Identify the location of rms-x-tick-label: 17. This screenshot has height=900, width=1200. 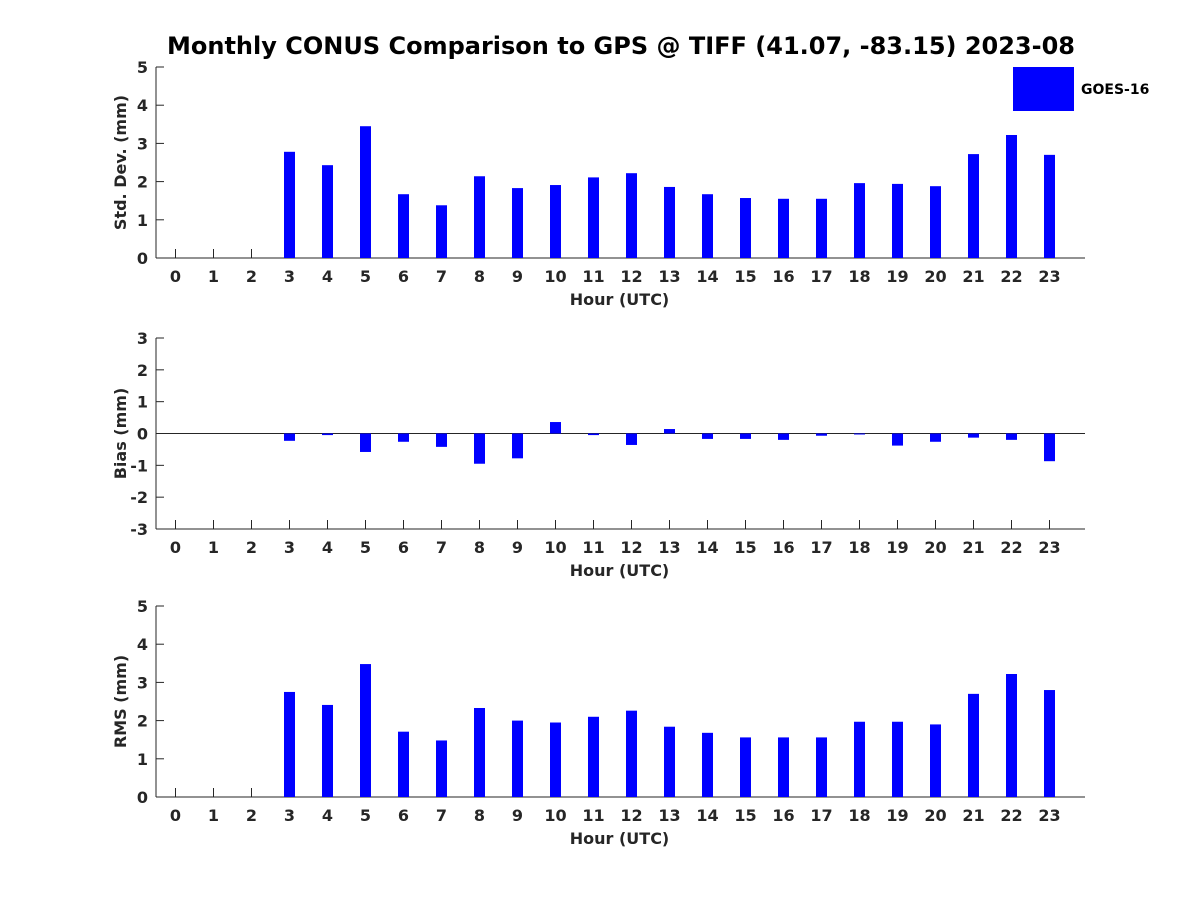
(821, 815).